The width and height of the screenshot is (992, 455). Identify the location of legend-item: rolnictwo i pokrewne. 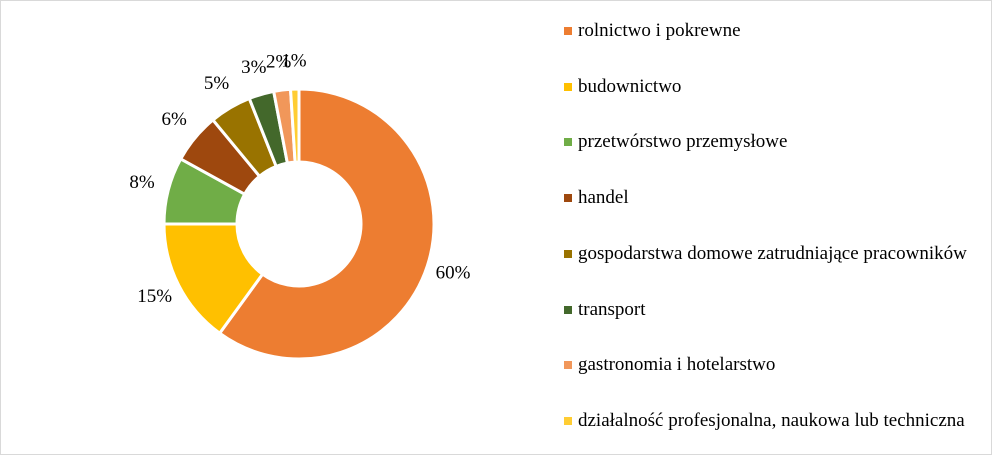
(771, 31).